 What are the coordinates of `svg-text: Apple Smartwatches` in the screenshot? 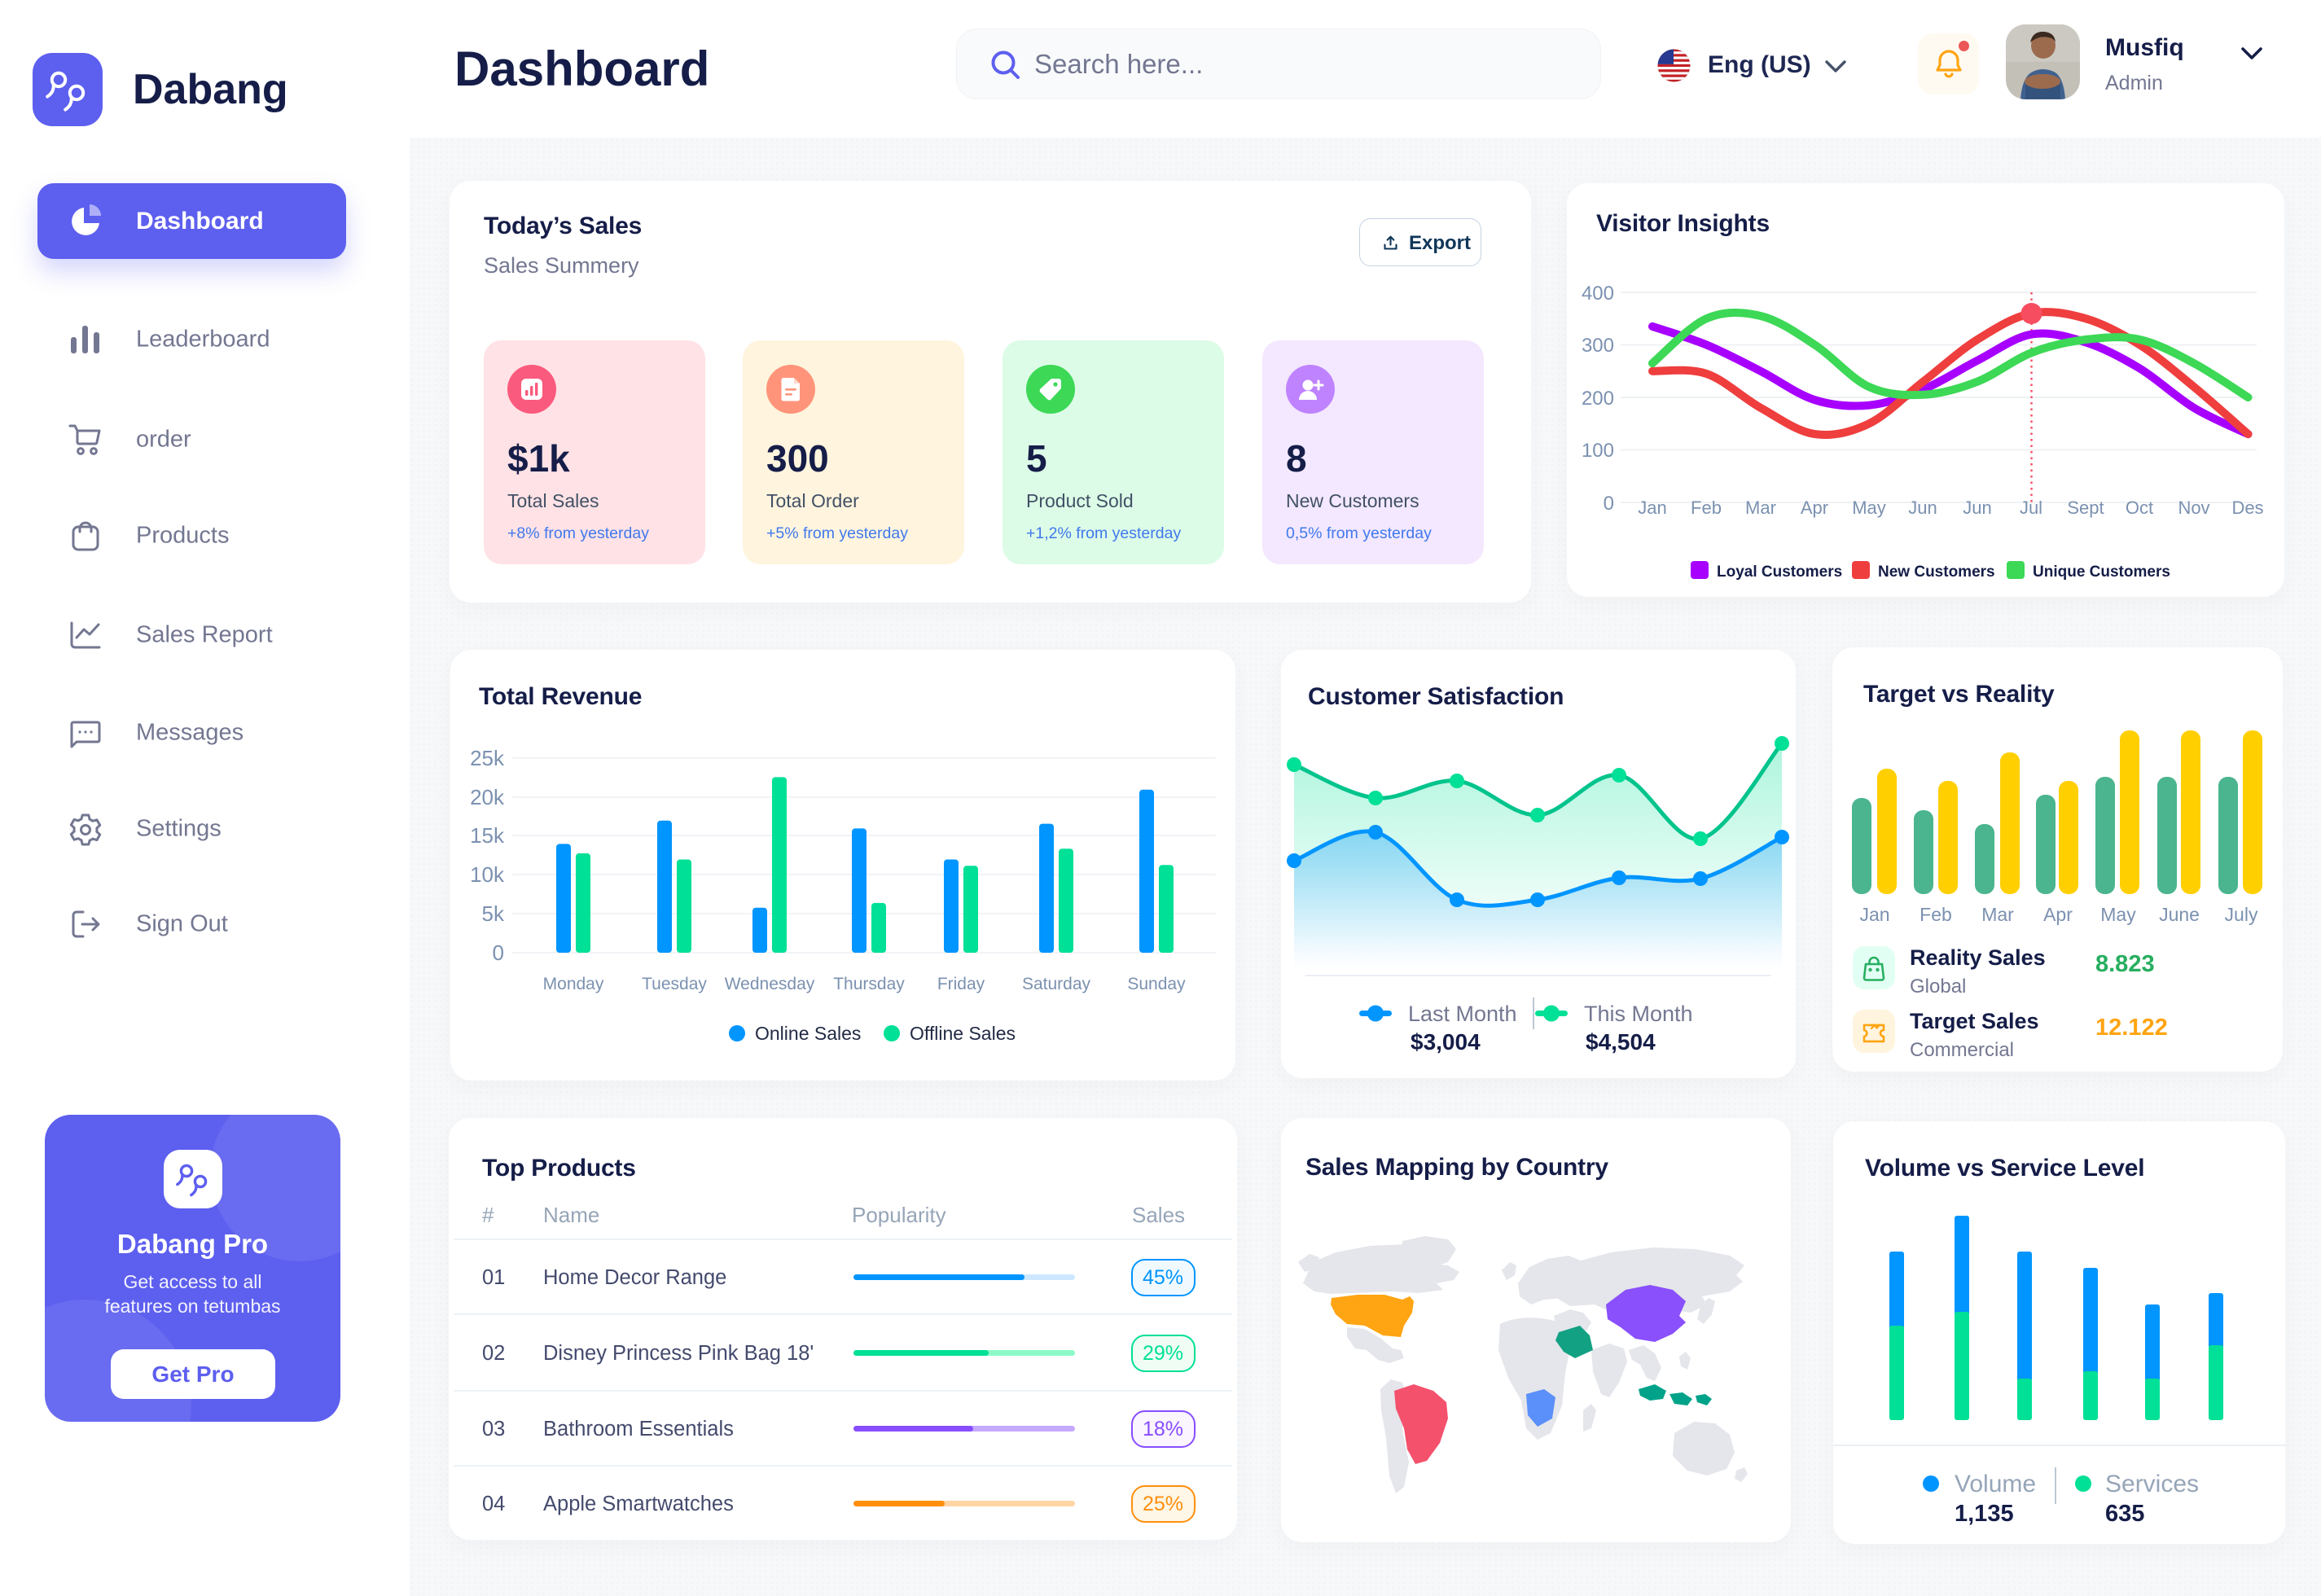 It's located at (638, 1504).